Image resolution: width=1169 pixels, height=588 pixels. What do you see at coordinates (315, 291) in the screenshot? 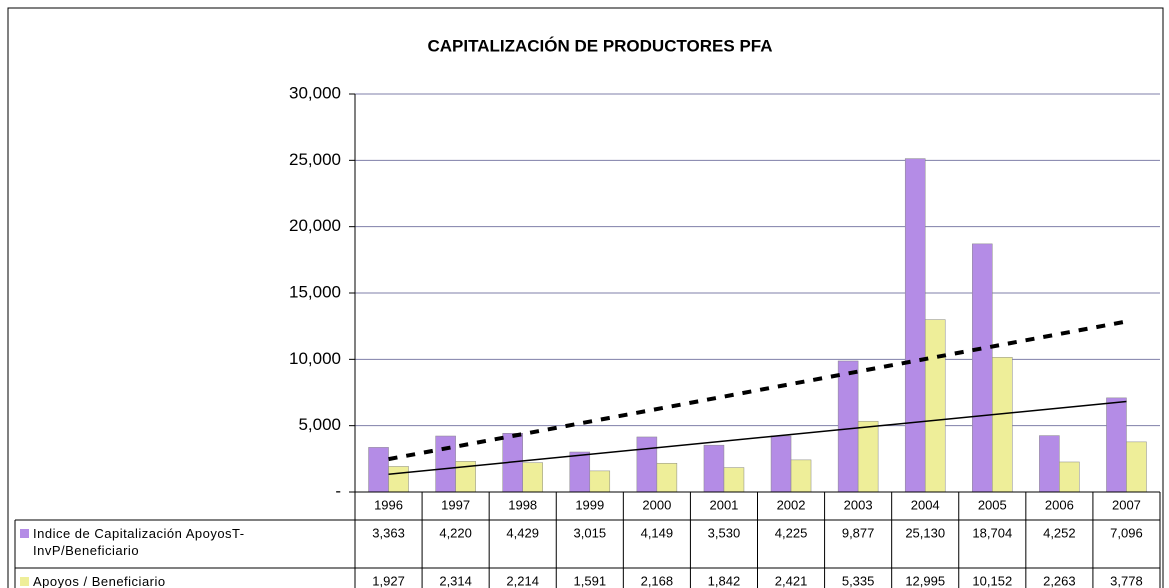
I see `y-tick-label: 15,000` at bounding box center [315, 291].